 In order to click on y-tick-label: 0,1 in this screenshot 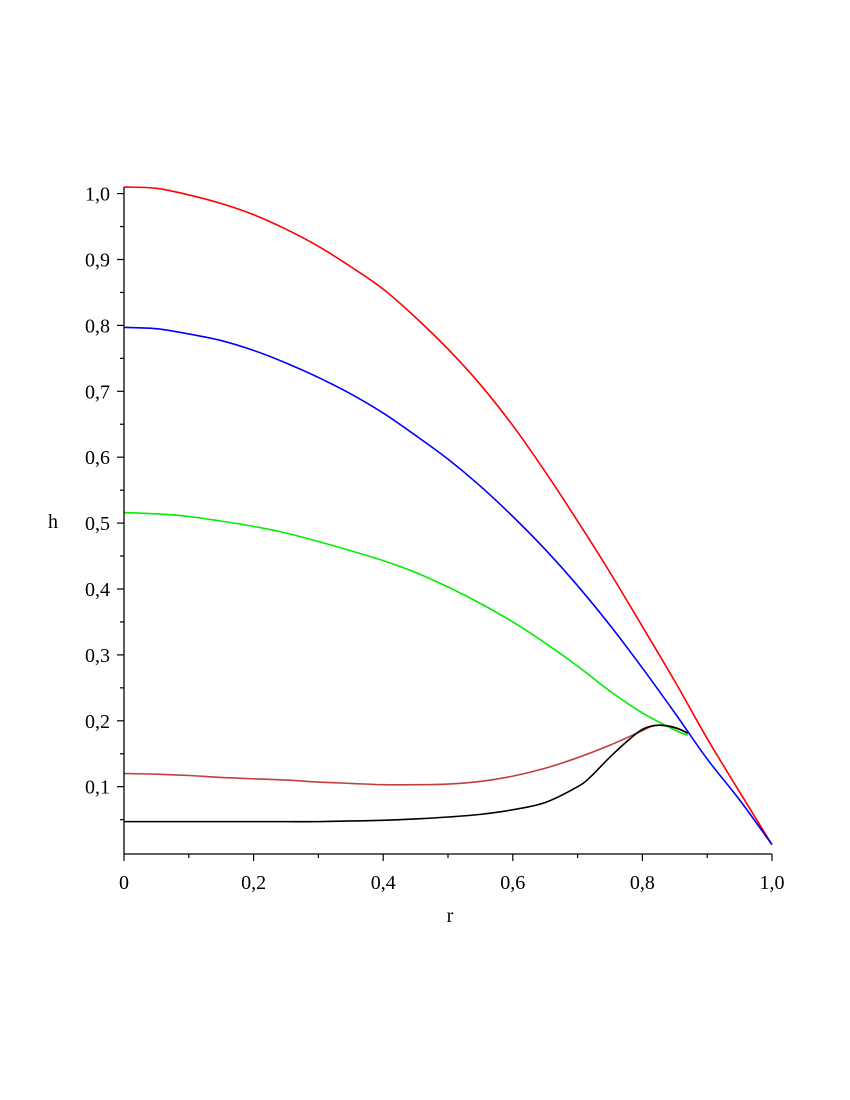, I will do `click(97, 788)`.